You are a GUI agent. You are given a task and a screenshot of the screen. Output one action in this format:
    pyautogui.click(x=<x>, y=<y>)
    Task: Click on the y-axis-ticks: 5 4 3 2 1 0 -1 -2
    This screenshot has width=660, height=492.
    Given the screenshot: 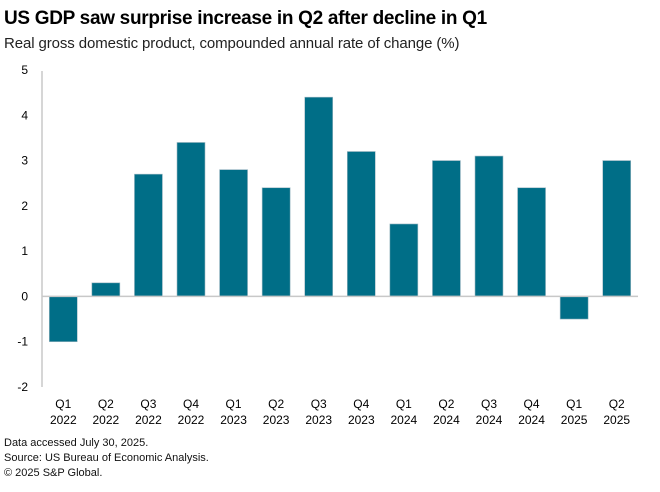 What is the action you would take?
    pyautogui.click(x=22, y=228)
    